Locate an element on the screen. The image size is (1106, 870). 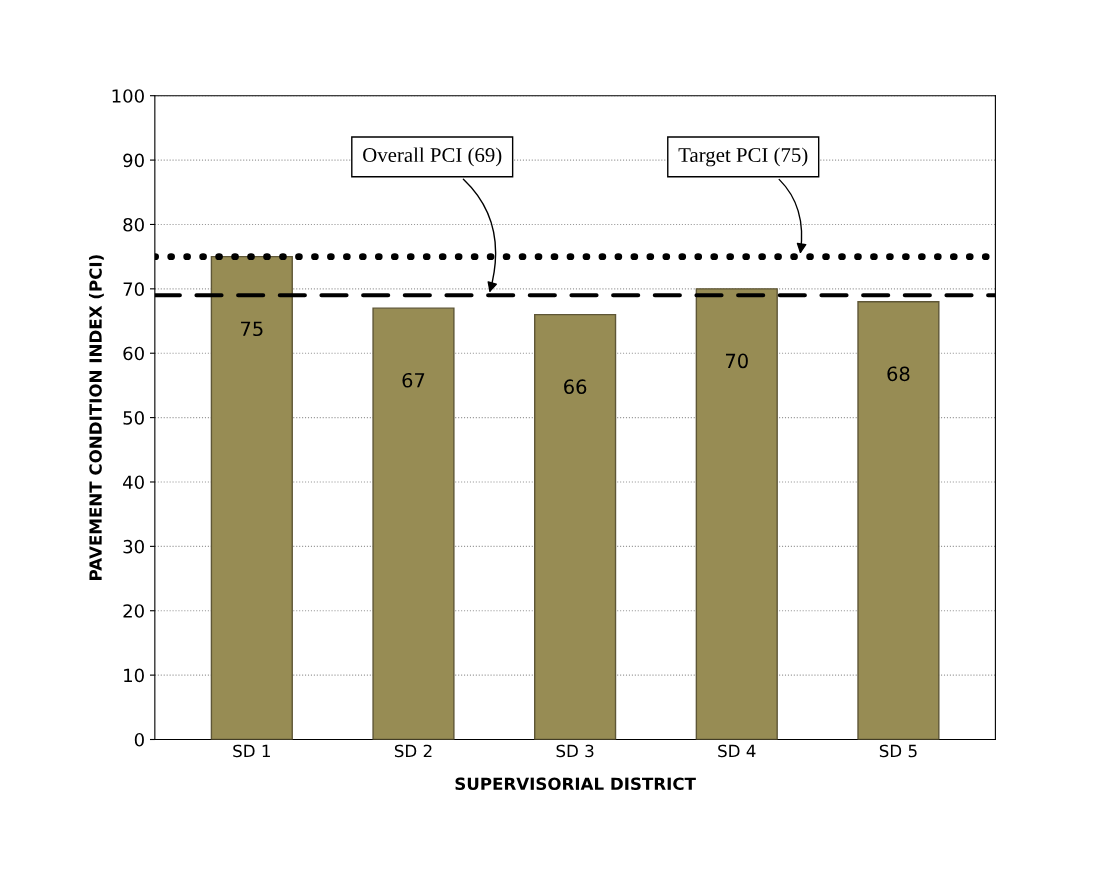
x-tick-label: SD 3 is located at coordinates (575, 751).